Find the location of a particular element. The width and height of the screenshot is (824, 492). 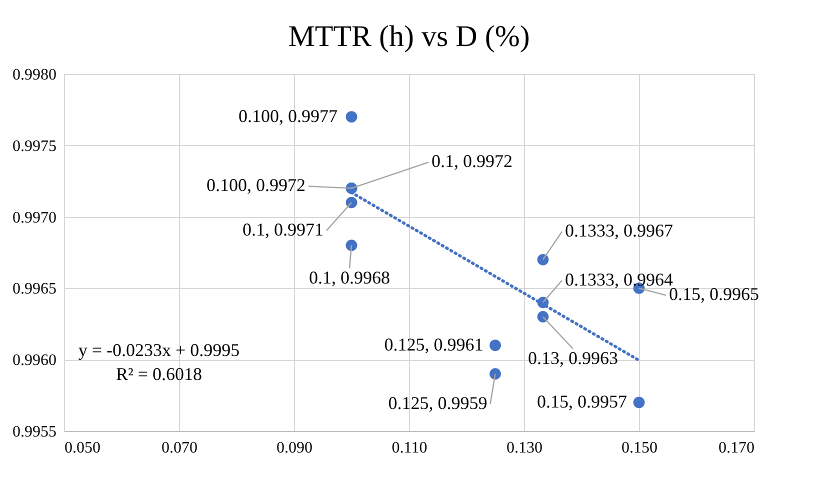

x-tick-label: 0.130 is located at coordinates (524, 448).